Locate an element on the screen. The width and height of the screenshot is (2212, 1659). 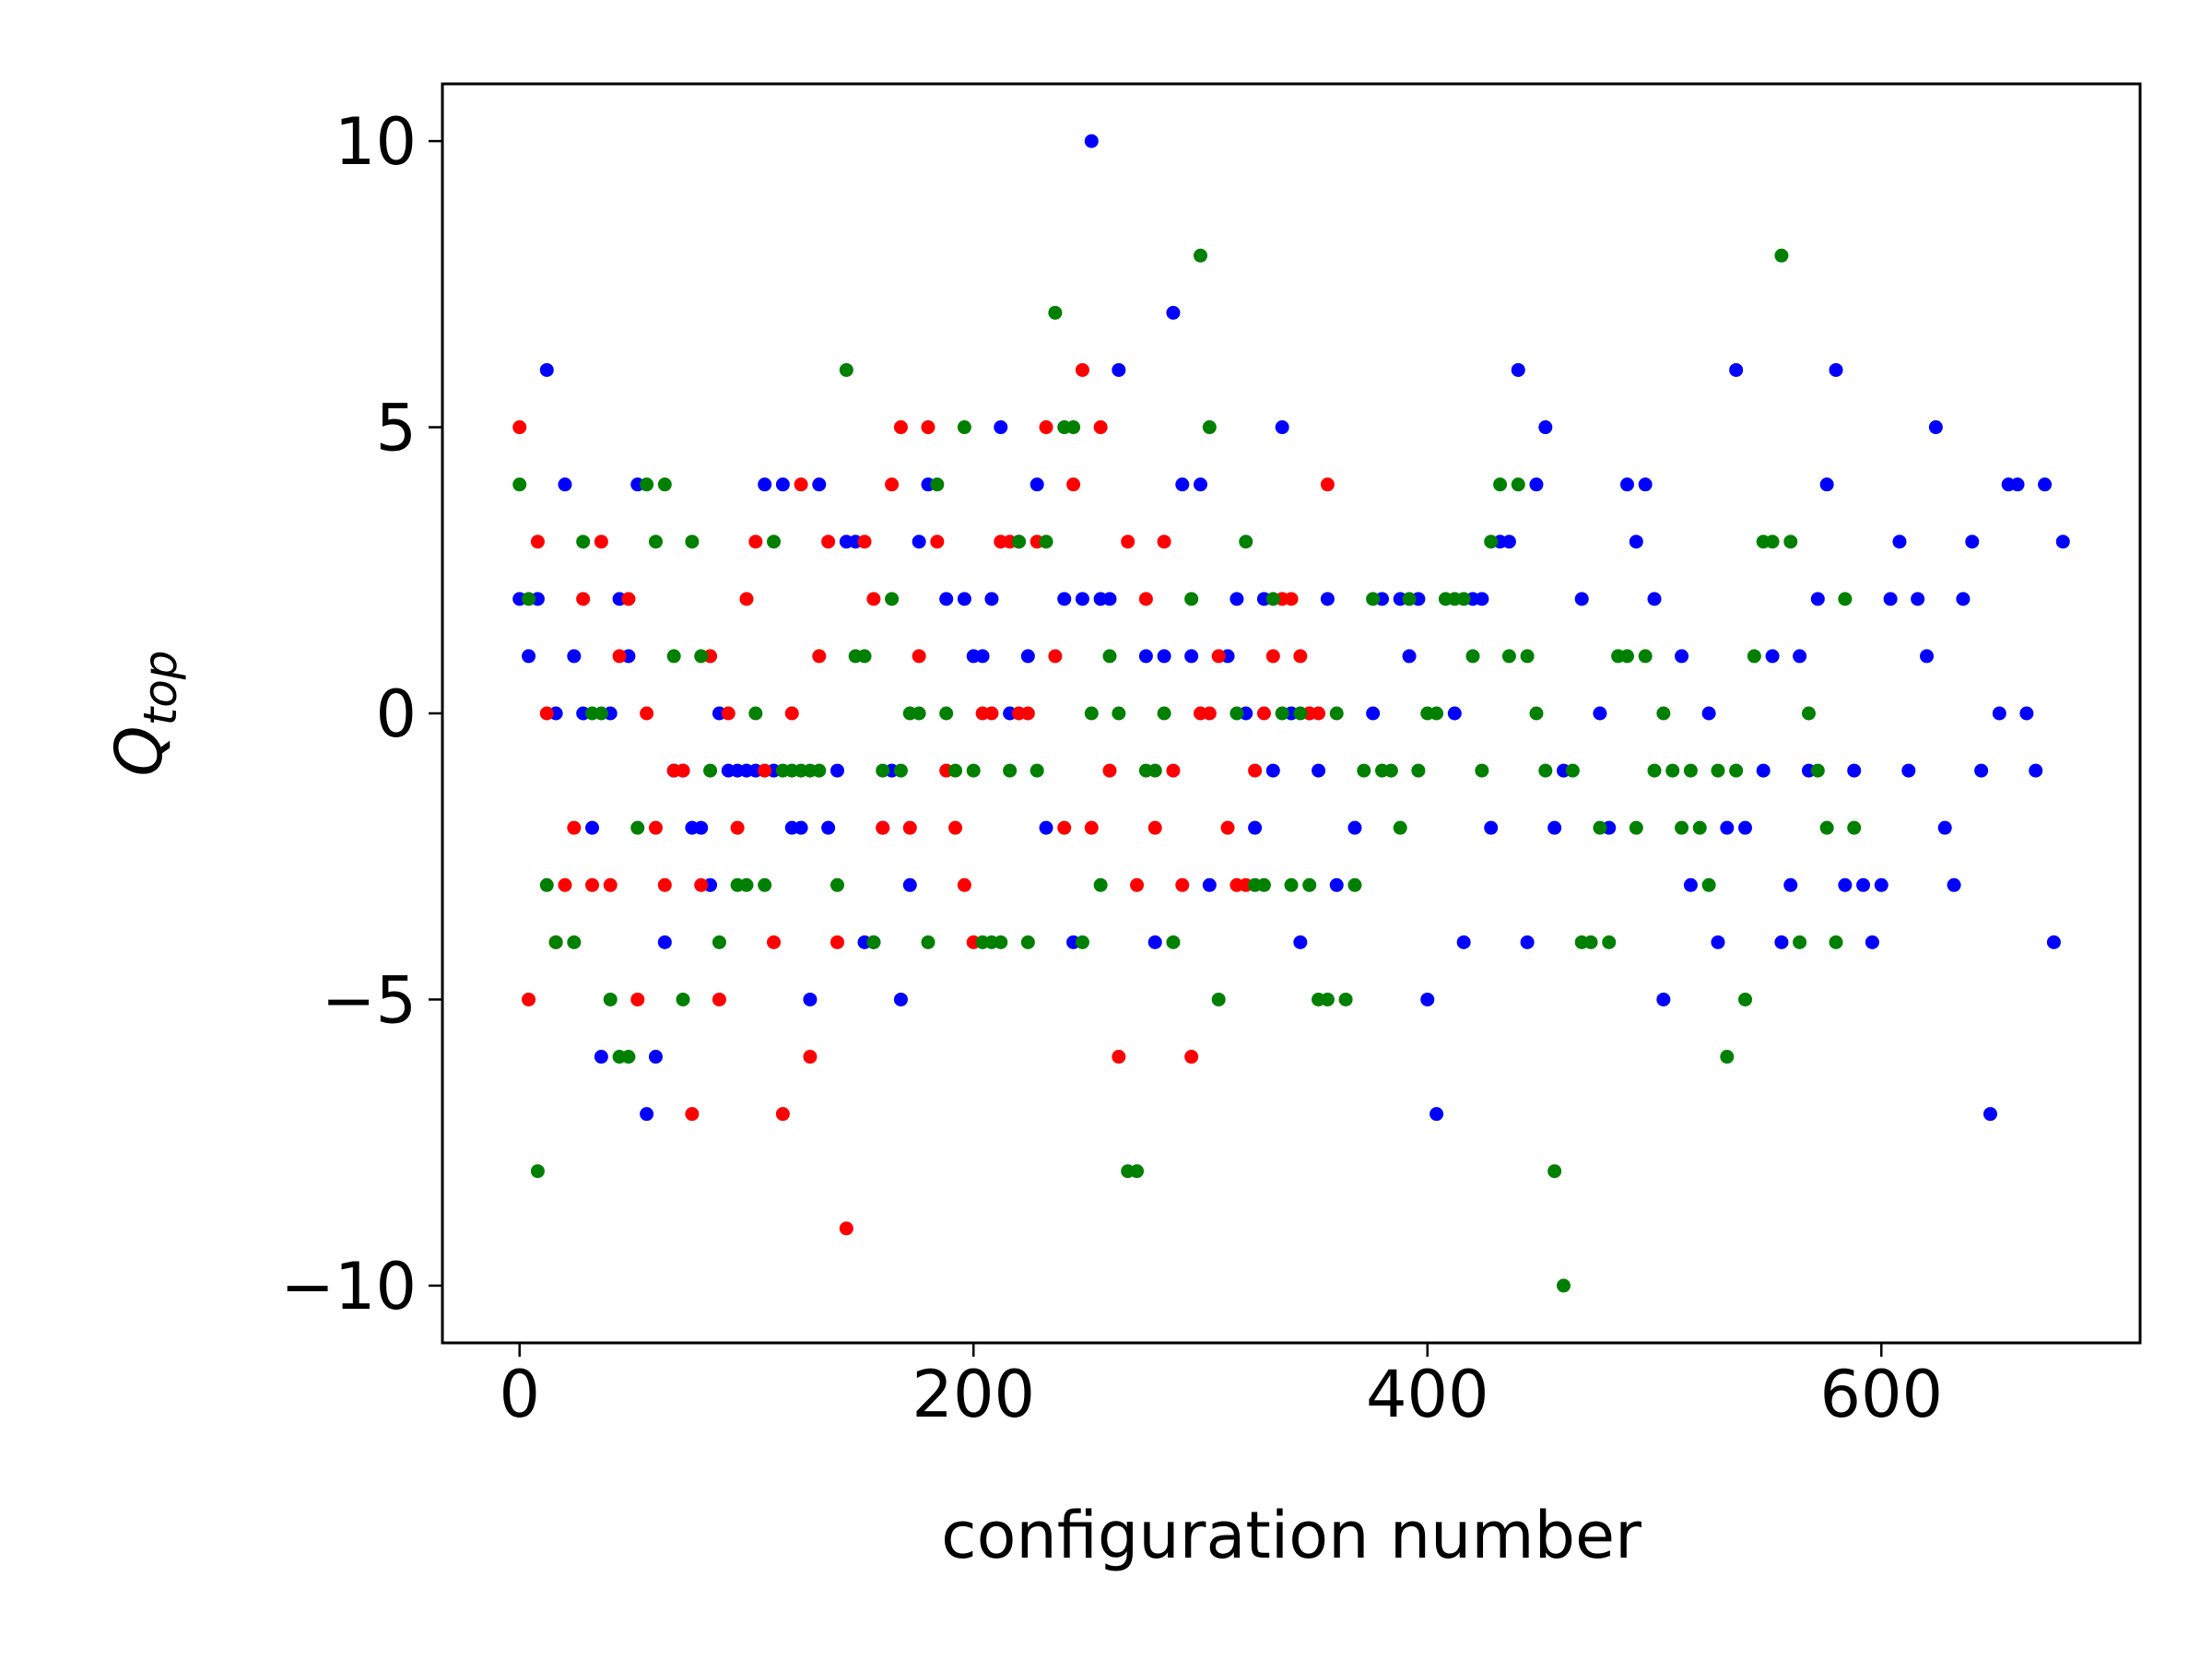
x-tick-label: 0 is located at coordinates (519, 1394).